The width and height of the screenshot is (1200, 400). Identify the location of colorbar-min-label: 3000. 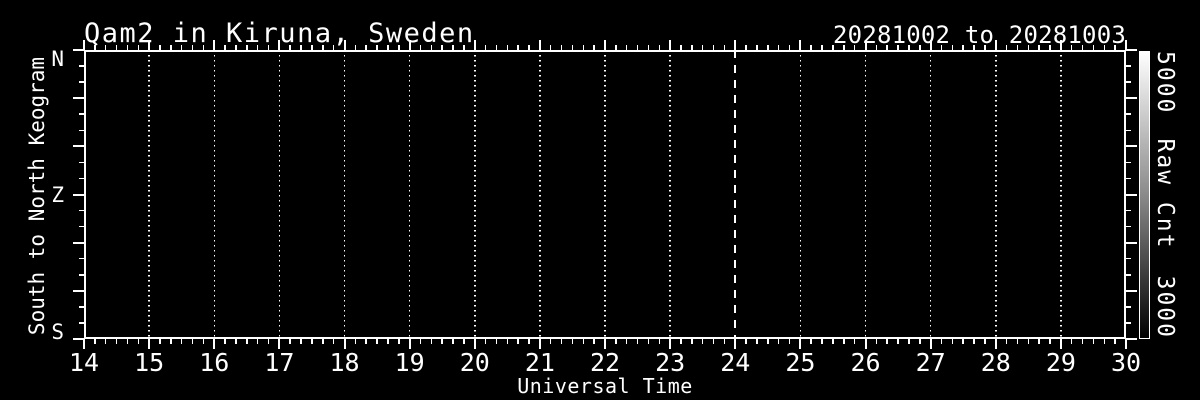
(1165, 307).